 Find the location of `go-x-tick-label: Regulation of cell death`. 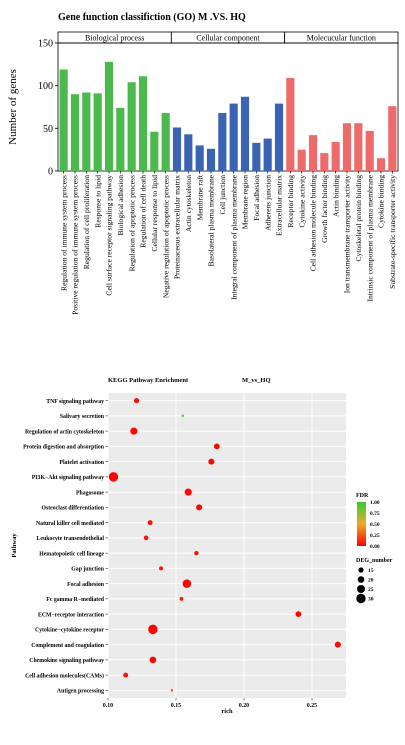

go-x-tick-label: Regulation of cell death is located at coordinates (143, 211).